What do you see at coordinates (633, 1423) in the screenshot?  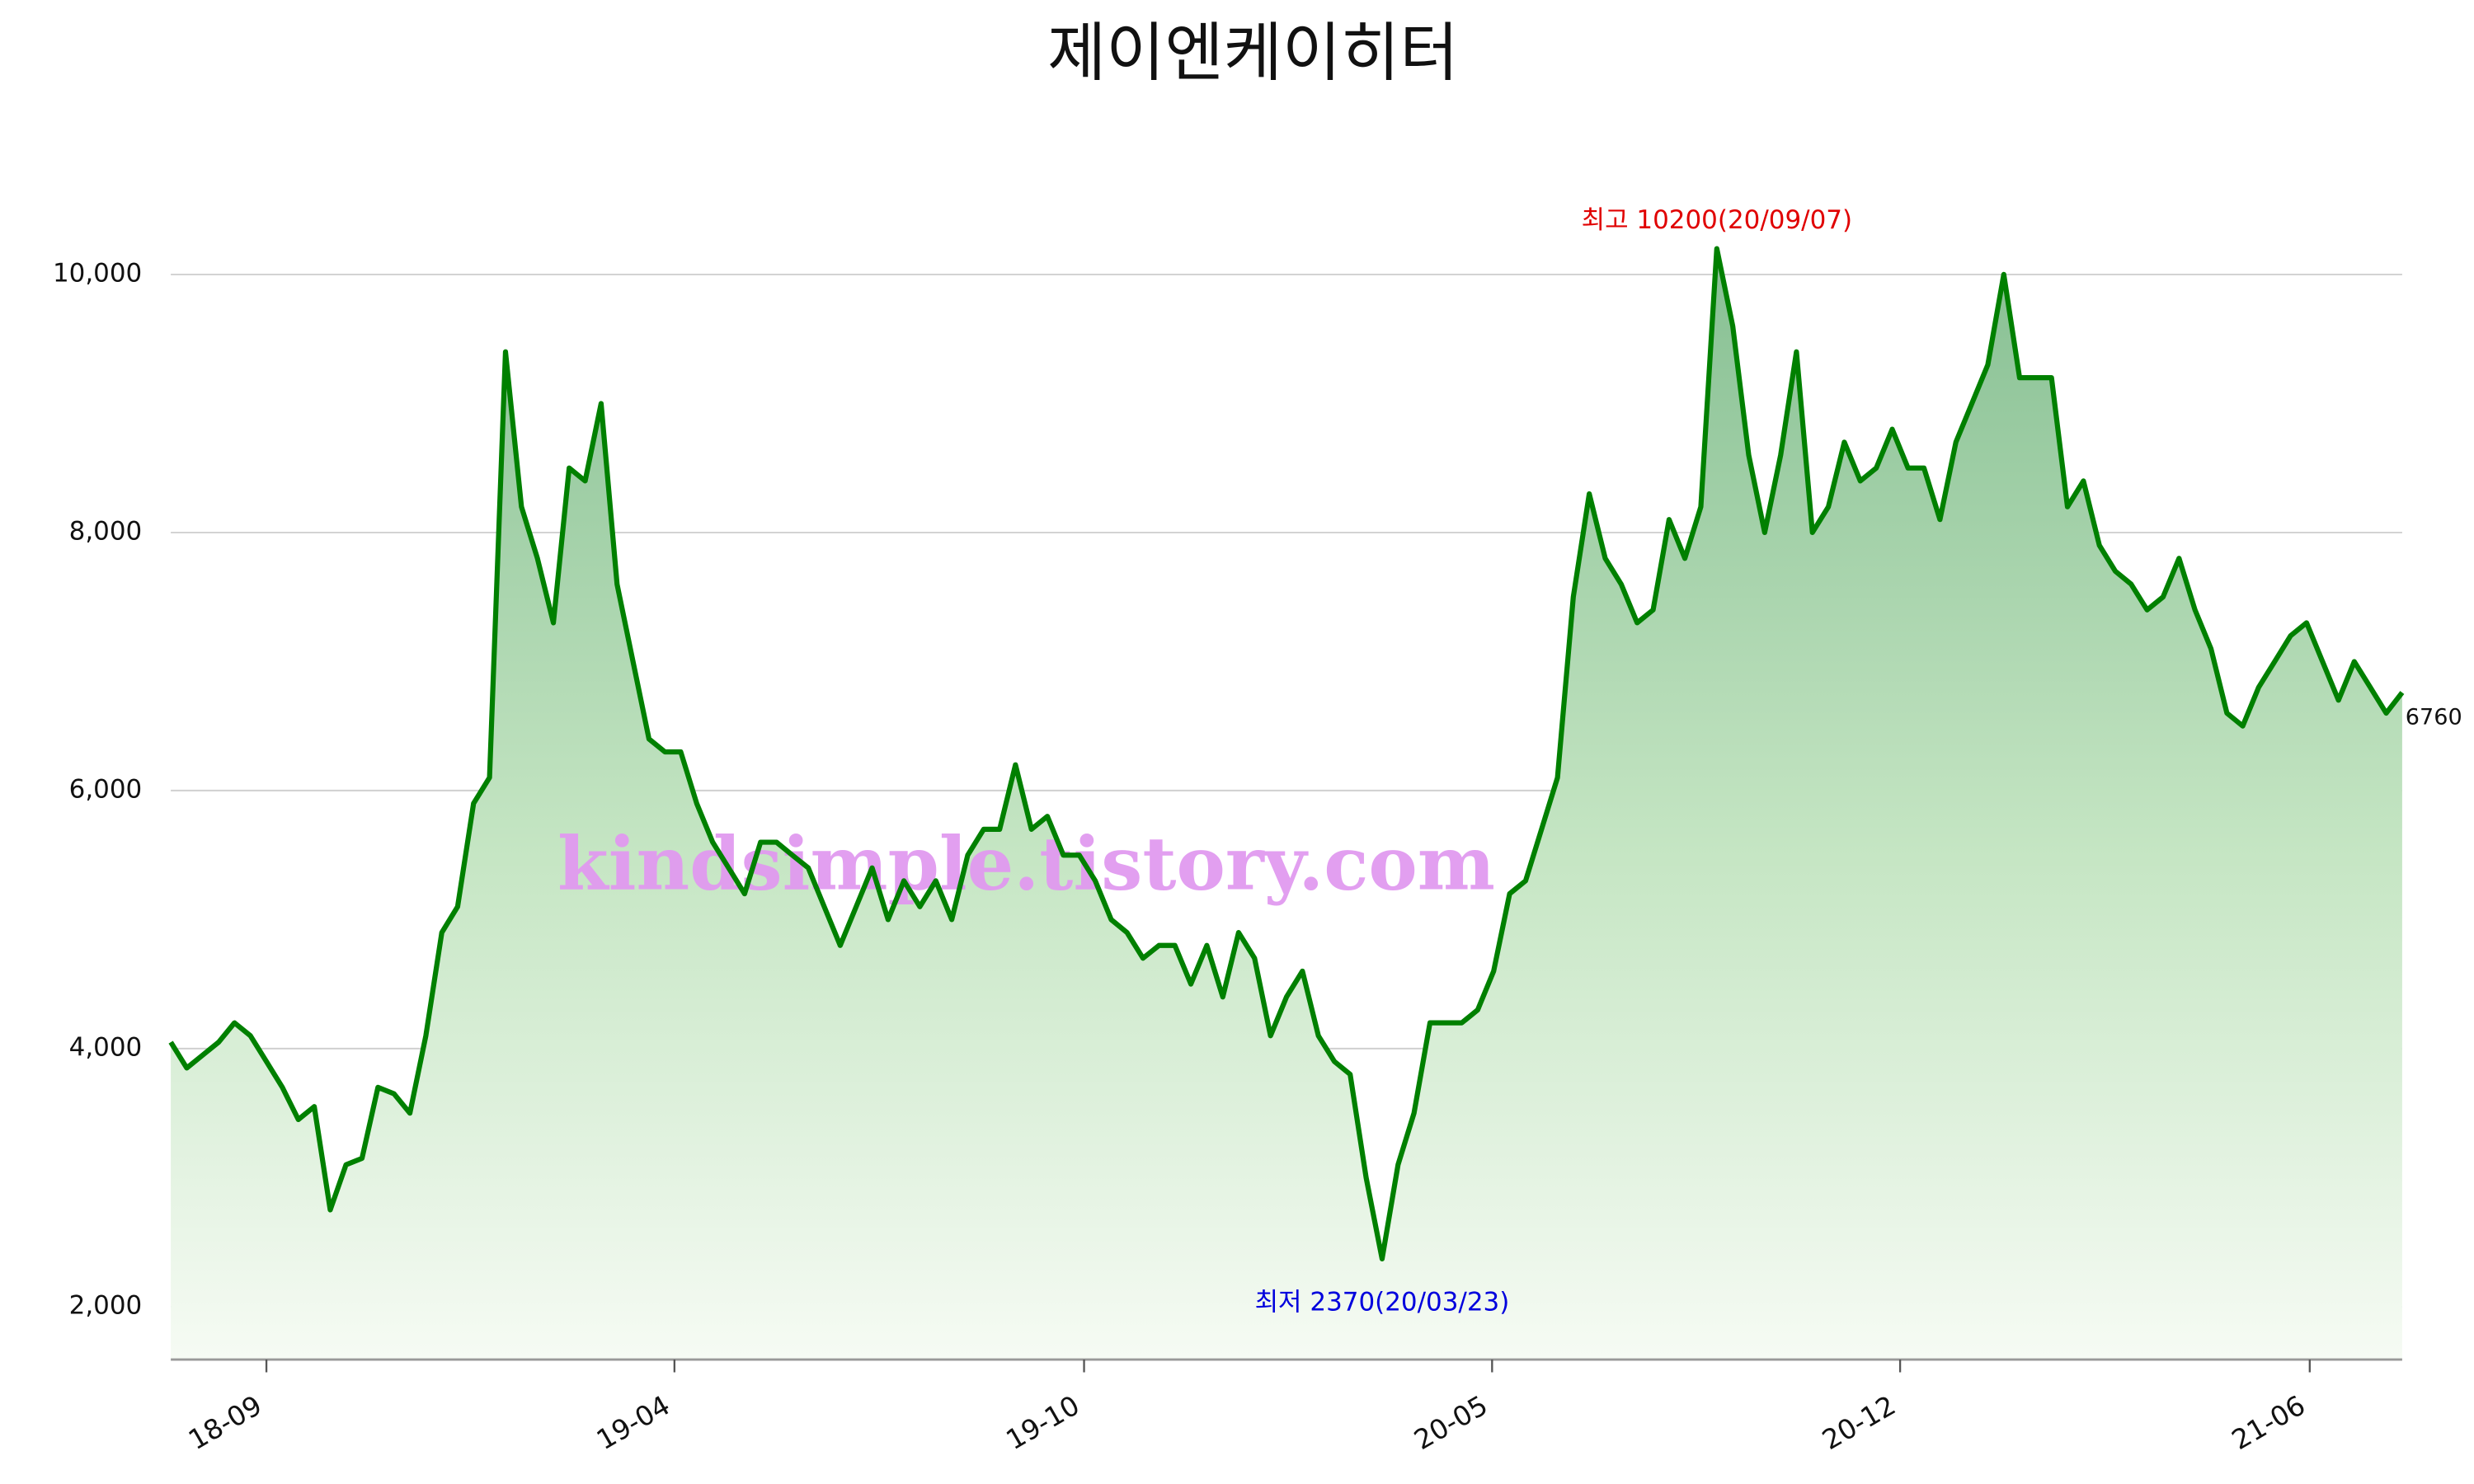 I see `x-tick-label: 19-04` at bounding box center [633, 1423].